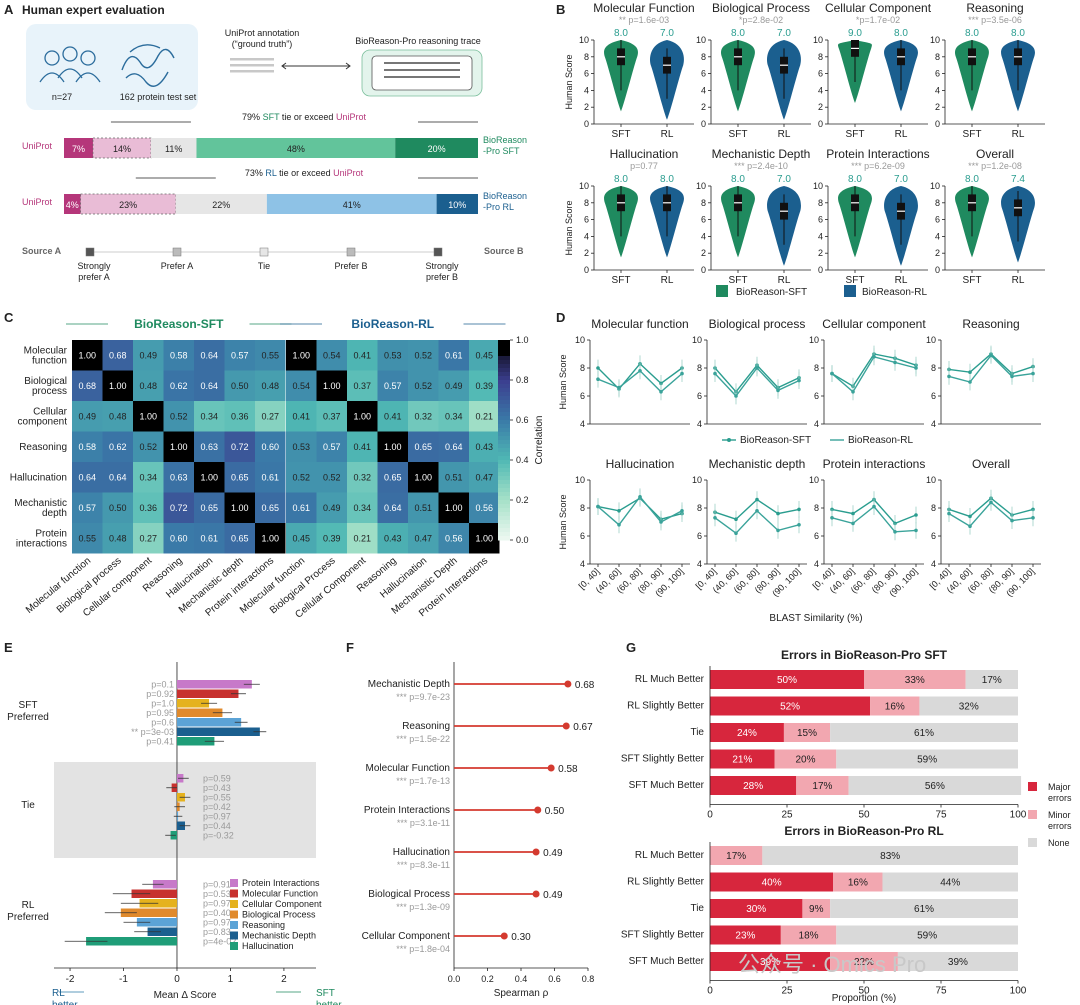 The image size is (1080, 1005). What do you see at coordinates (582, 424) in the screenshot?
I see `y-tick-label: 4` at bounding box center [582, 424].